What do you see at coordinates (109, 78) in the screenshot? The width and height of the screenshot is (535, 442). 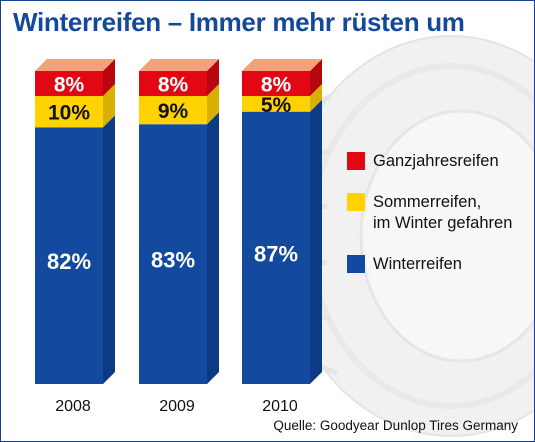 I see `bar-side-ganzjahresreifen-2008` at bounding box center [109, 78].